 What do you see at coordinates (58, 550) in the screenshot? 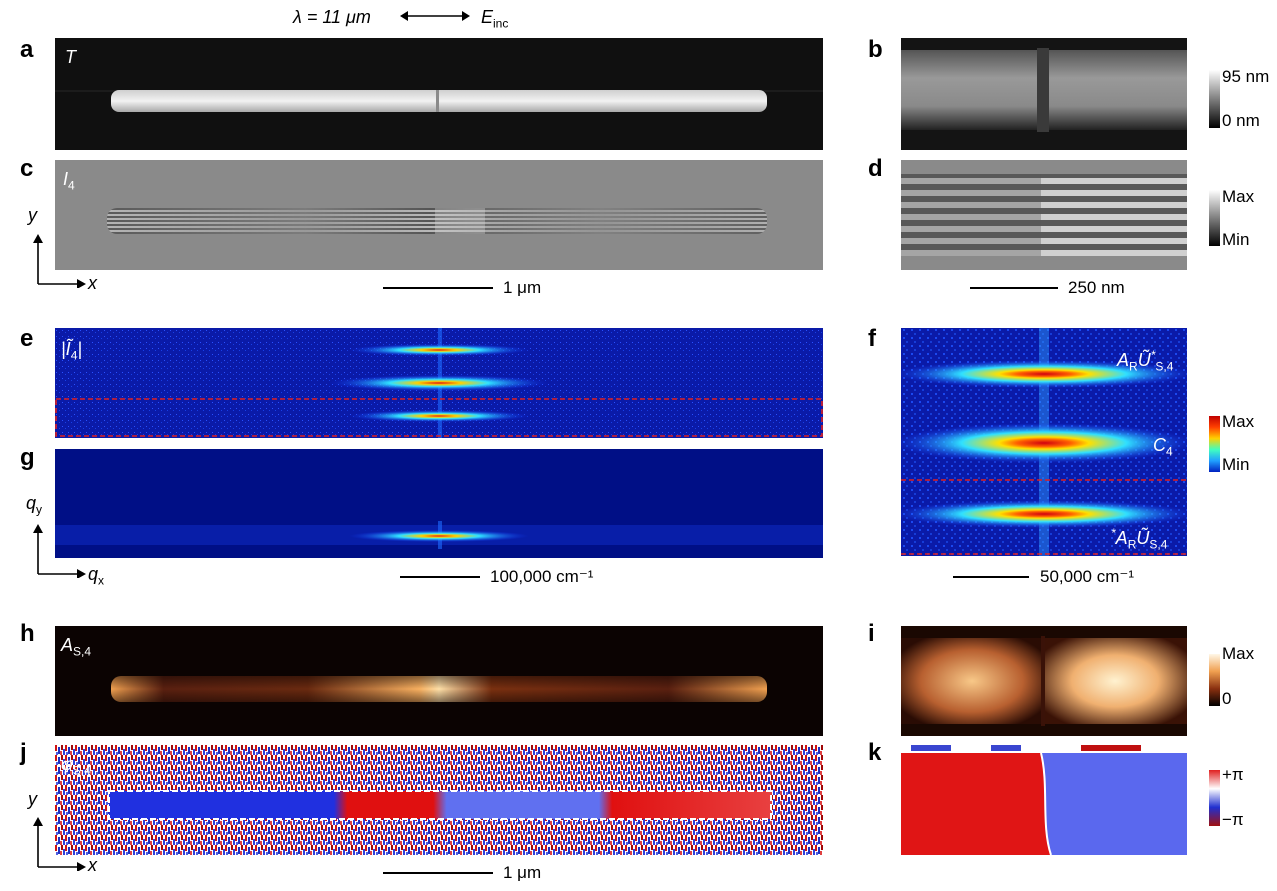
I see `q-axes` at bounding box center [58, 550].